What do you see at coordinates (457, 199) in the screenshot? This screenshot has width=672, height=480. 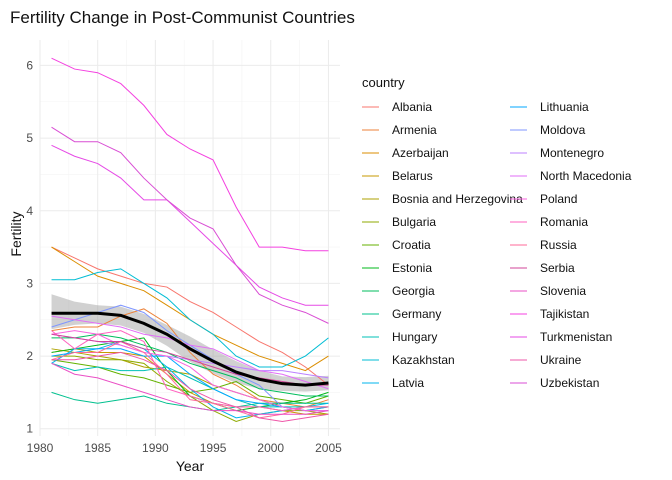 I see `legend-label: Bosnia and Herzegovina` at bounding box center [457, 199].